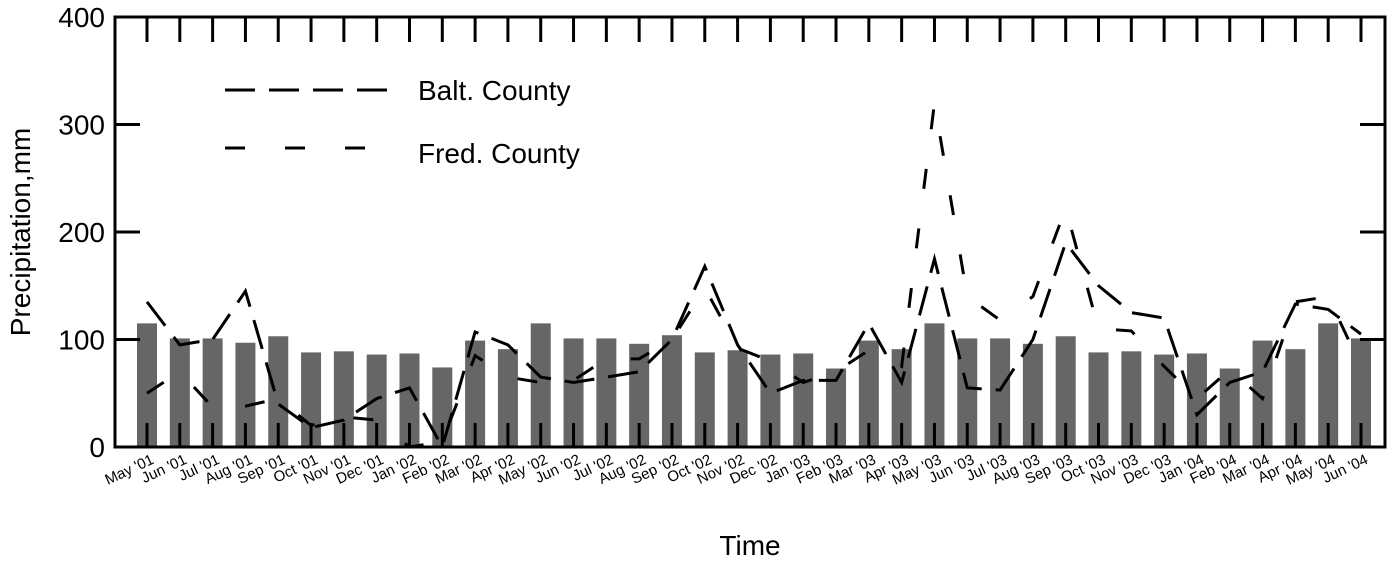 The width and height of the screenshot is (1400, 567). I want to click on legend: Balt. County Fred. County, so click(402, 122).